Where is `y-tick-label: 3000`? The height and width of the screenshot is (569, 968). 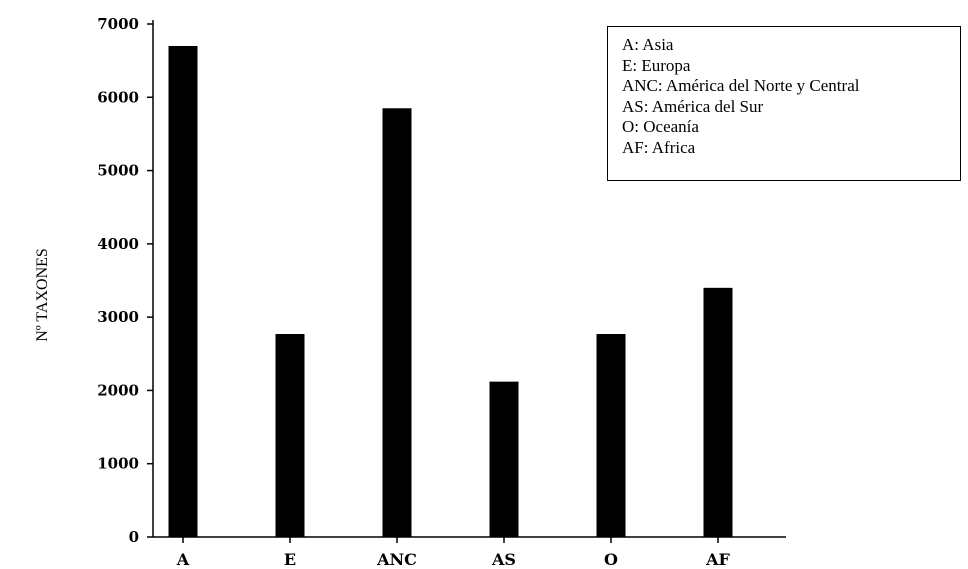 y-tick-label: 3000 is located at coordinates (118, 317).